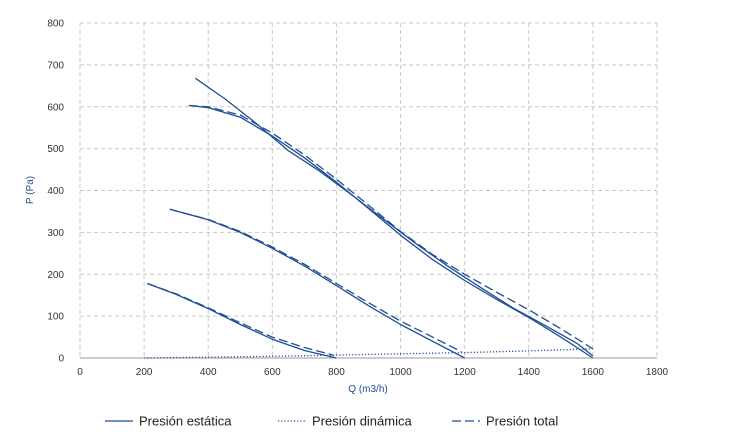  What do you see at coordinates (208, 372) in the screenshot?
I see `x-tick-label: 400` at bounding box center [208, 372].